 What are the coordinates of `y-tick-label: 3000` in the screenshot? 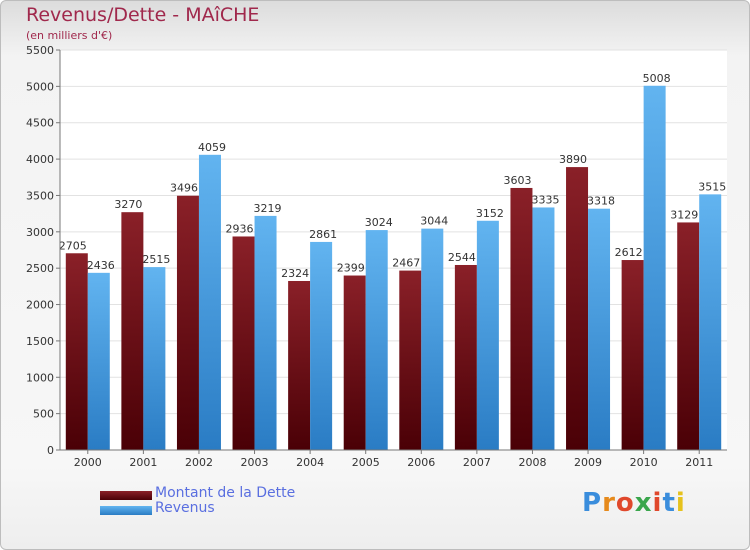 It's located at (40, 232).